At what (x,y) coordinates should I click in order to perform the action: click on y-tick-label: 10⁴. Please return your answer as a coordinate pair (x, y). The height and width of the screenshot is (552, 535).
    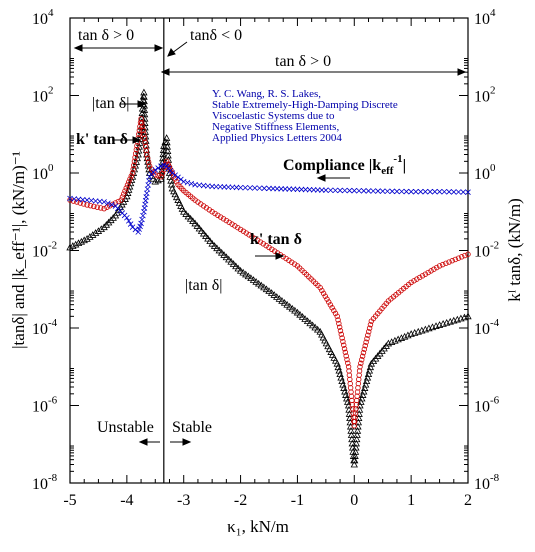
    Looking at the image, I should click on (43, 17).